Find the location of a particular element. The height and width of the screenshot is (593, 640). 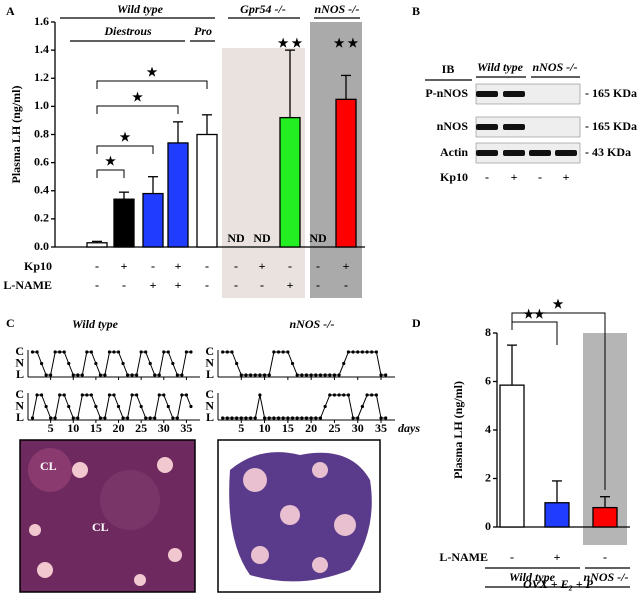

y-tick-label: 4 is located at coordinates (488, 429).